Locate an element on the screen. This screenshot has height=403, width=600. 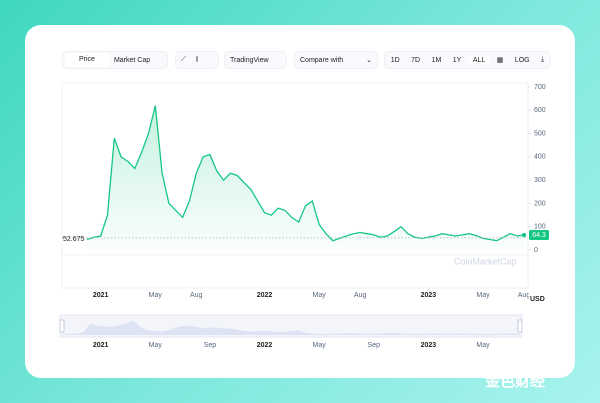
range-bar: 1D 7D 1M 1Y ALL ▦ LOG ⤓ is located at coordinates (467, 60).